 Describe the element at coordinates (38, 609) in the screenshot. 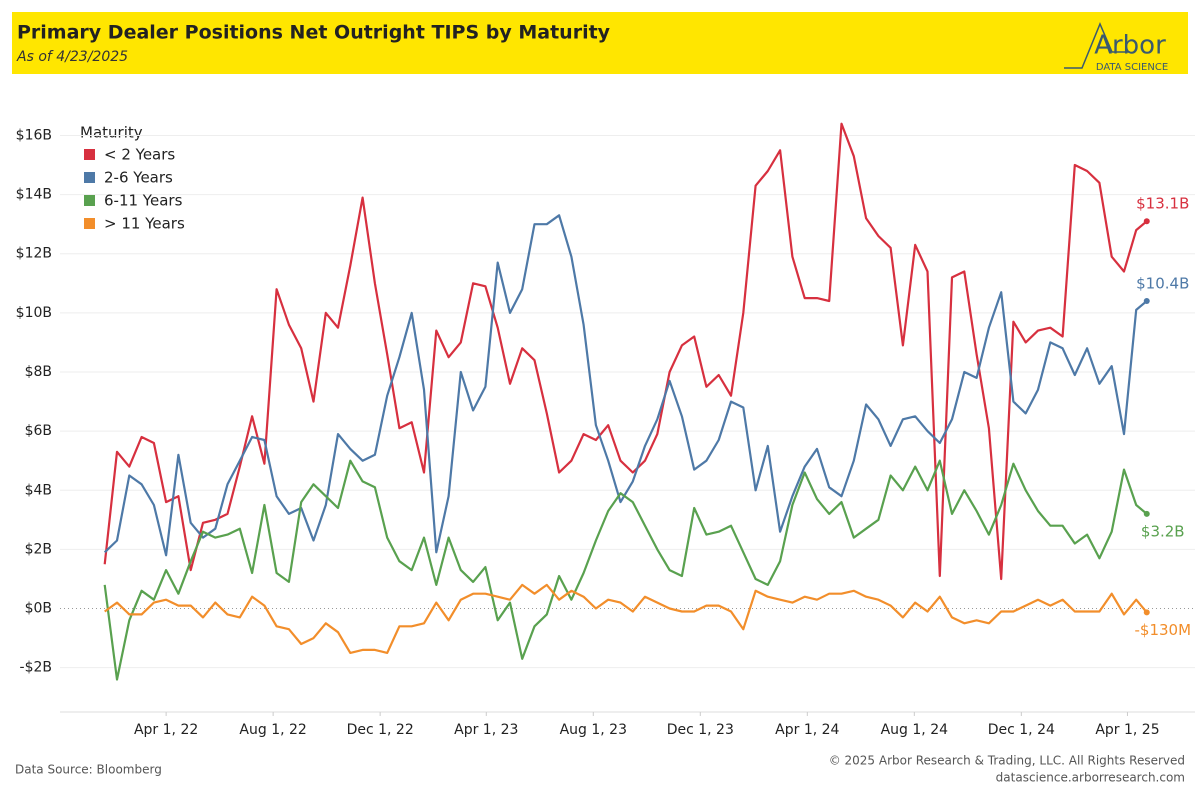

I see `y-tick-label: $0B` at that location.